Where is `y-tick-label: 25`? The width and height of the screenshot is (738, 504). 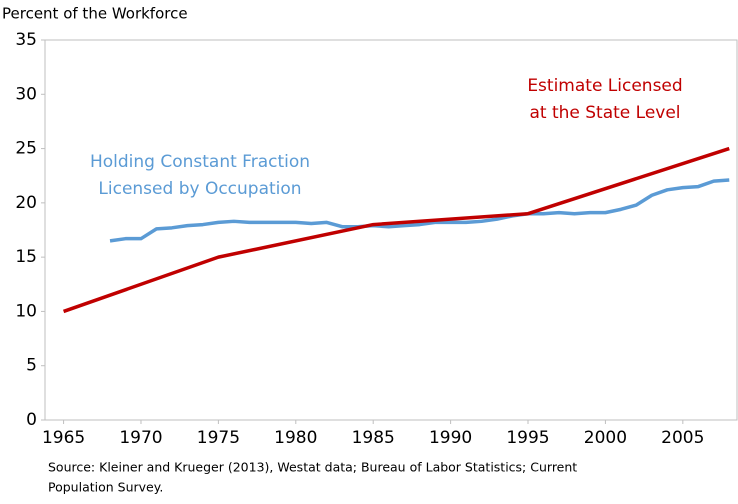
y-tick-label: 25 is located at coordinates (26, 149).